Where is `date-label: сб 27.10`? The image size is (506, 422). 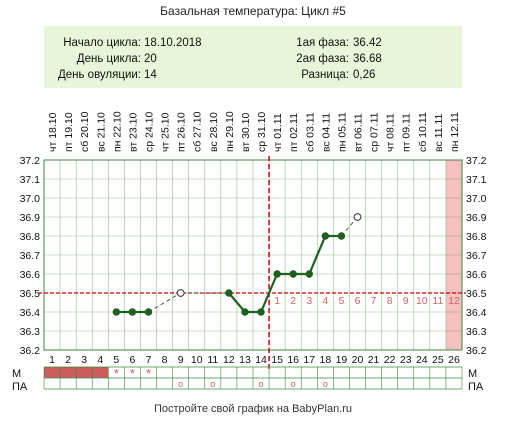
date-label: сб 27.10 is located at coordinates (198, 131).